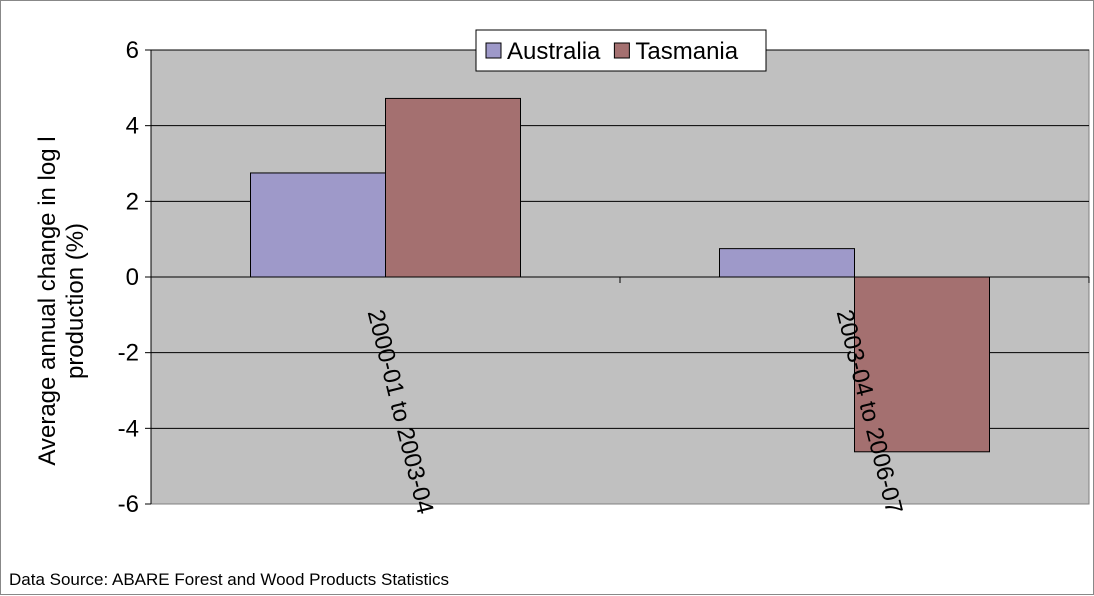 This screenshot has height=596, width=1094. What do you see at coordinates (686, 51) in the screenshot?
I see `legend-label-tasmania: Tasmania` at bounding box center [686, 51].